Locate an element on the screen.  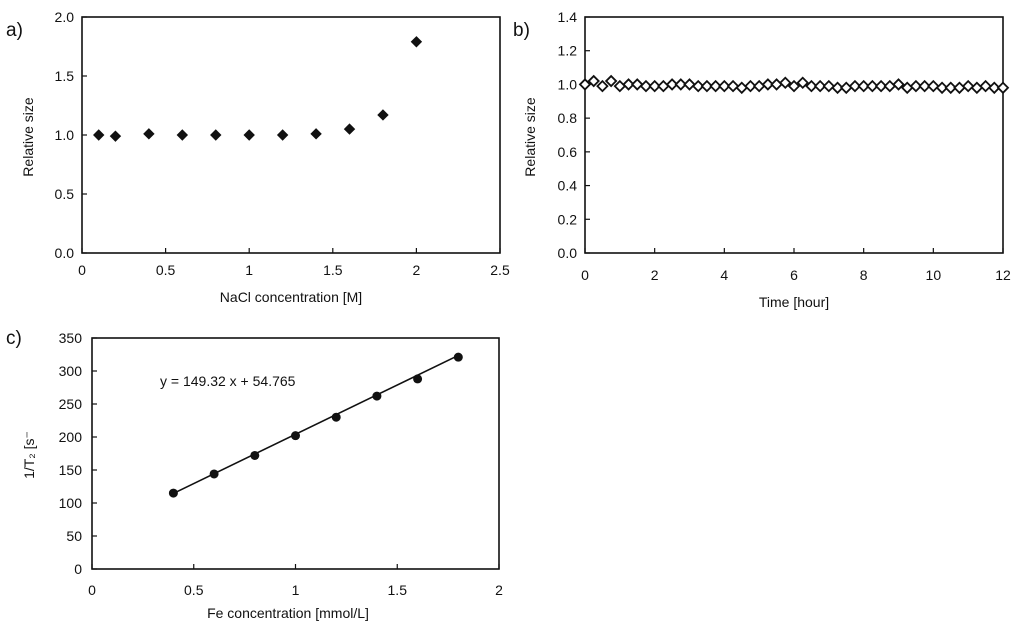
x-tick-label: 6 is located at coordinates (794, 275).